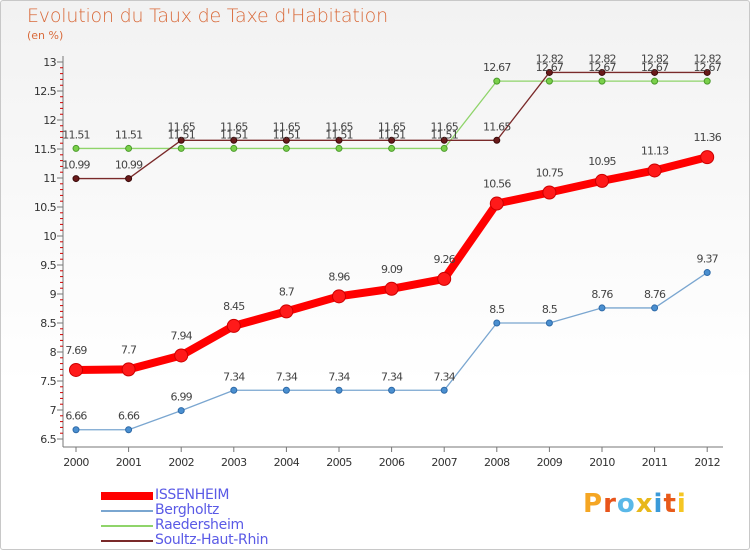 The image size is (750, 550). I want to click on data-label-issenheim: 7.94, so click(182, 335).